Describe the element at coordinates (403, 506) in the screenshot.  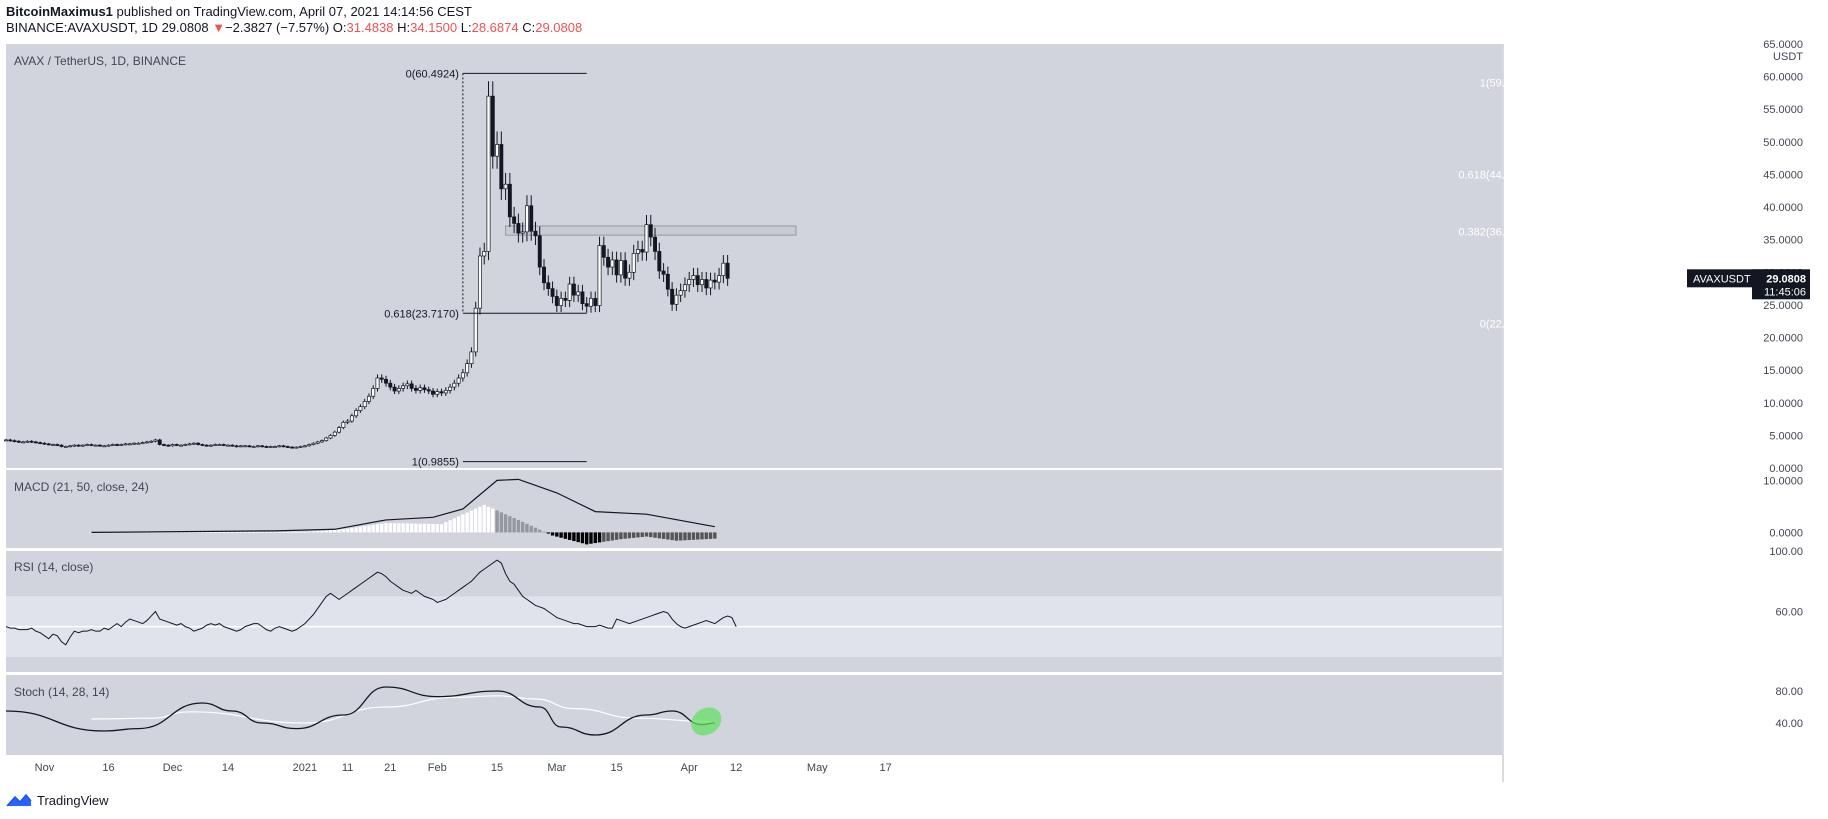
I see `macd-line` at that location.